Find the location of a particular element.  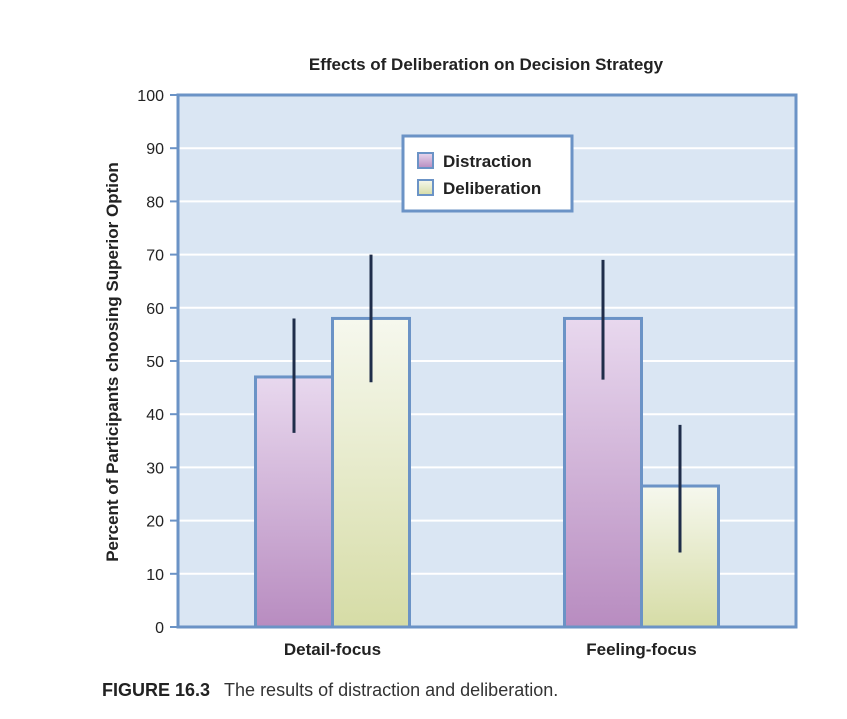

y-tick-label: 70 is located at coordinates (155, 256).